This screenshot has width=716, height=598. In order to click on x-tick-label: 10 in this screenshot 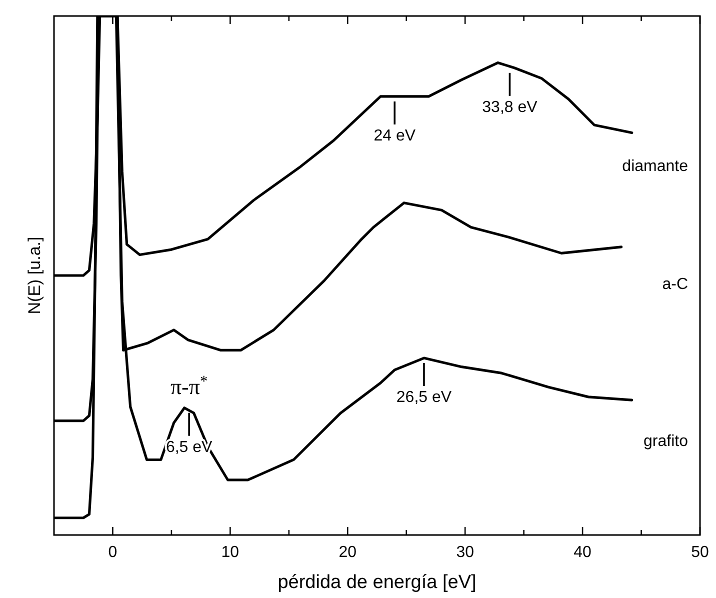, I will do `click(230, 552)`.